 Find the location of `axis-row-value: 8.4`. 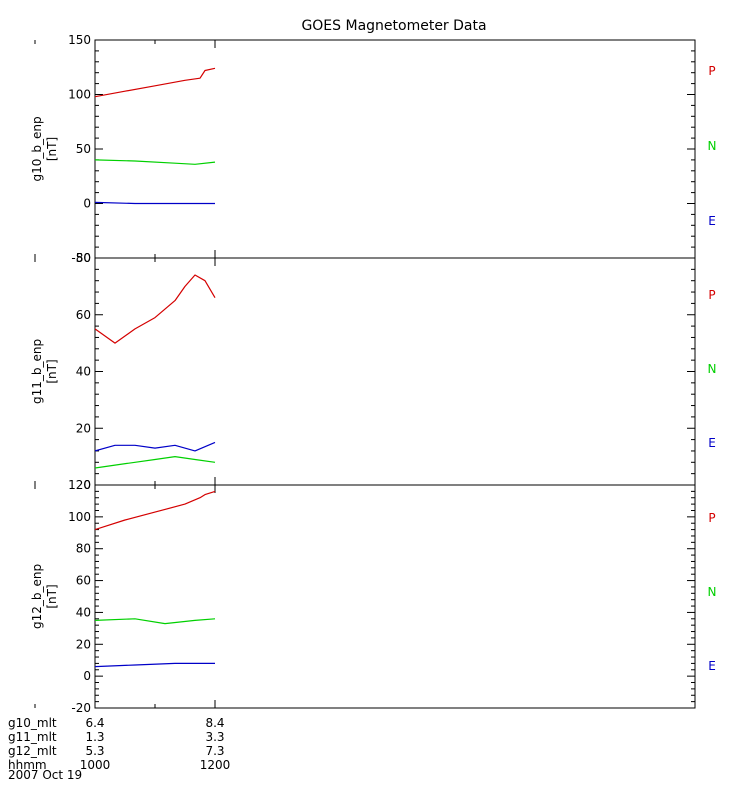

axis-row-value: 8.4 is located at coordinates (214, 723).